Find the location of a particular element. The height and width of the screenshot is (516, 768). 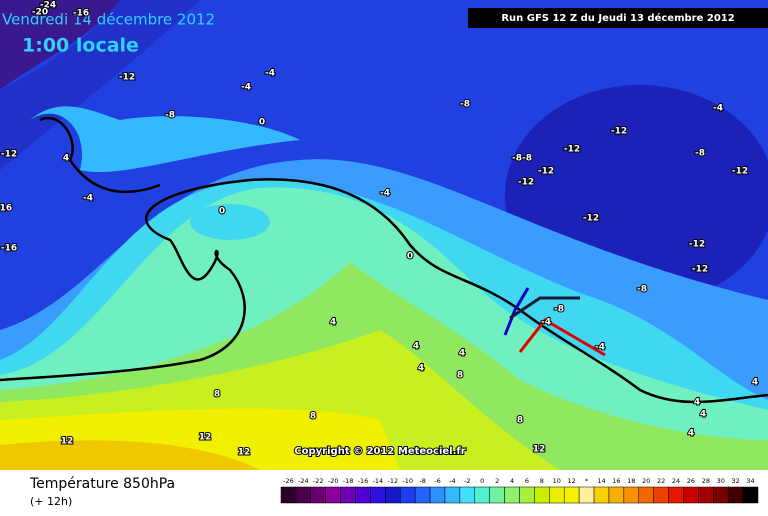

run-banner is located at coordinates (618, 18).